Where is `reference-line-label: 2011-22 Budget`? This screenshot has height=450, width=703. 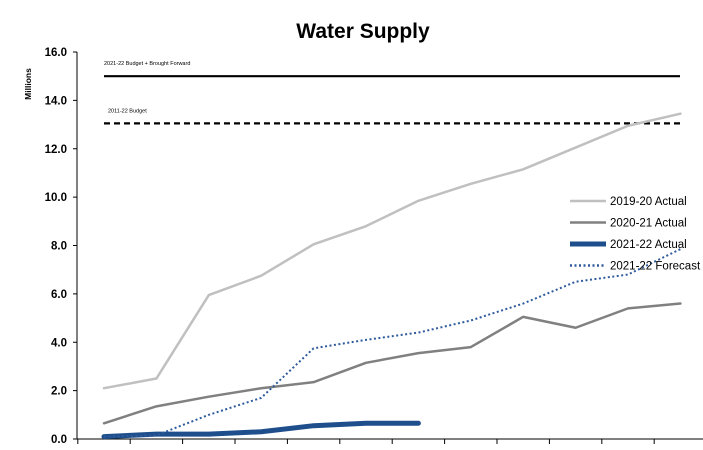 reference-line-label: 2011-22 Budget is located at coordinates (127, 111).